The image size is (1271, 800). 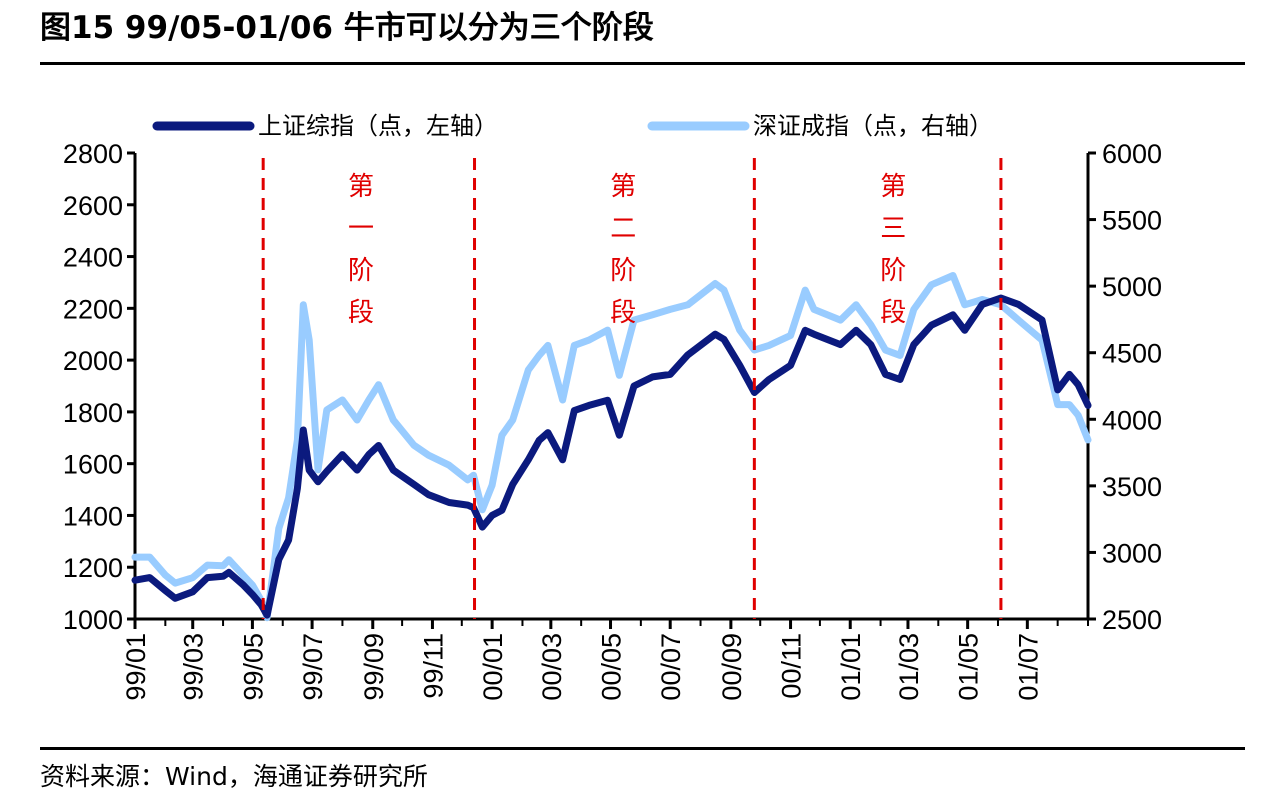 I want to click on x-tick-label: 00/01, so click(x=493, y=667).